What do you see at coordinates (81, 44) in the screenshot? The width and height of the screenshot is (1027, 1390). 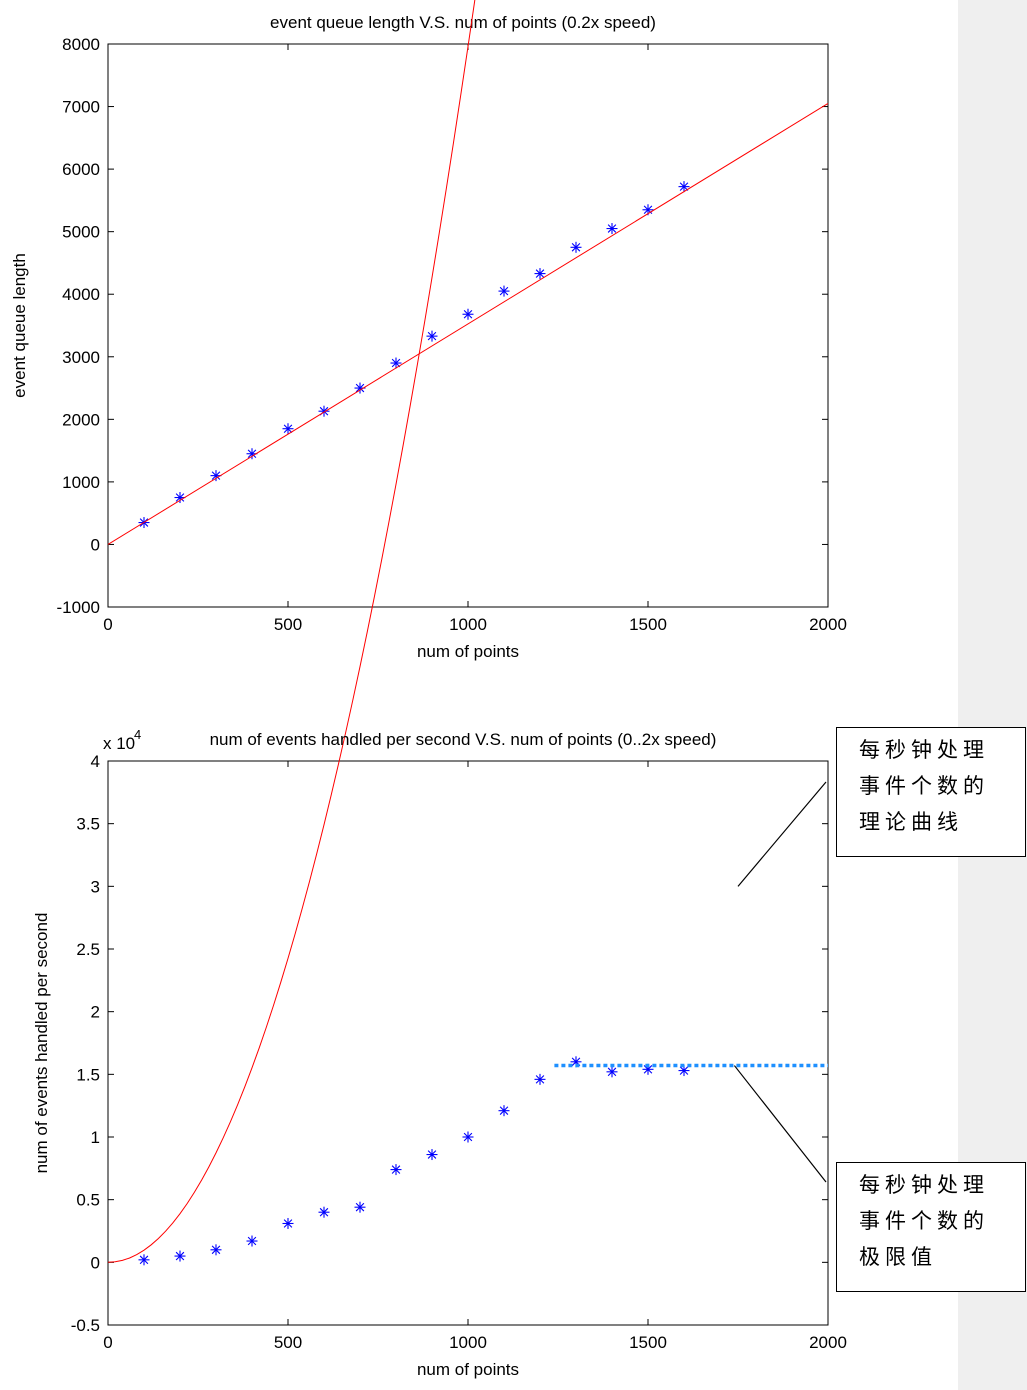 I see `y-tick-label: 8000` at bounding box center [81, 44].